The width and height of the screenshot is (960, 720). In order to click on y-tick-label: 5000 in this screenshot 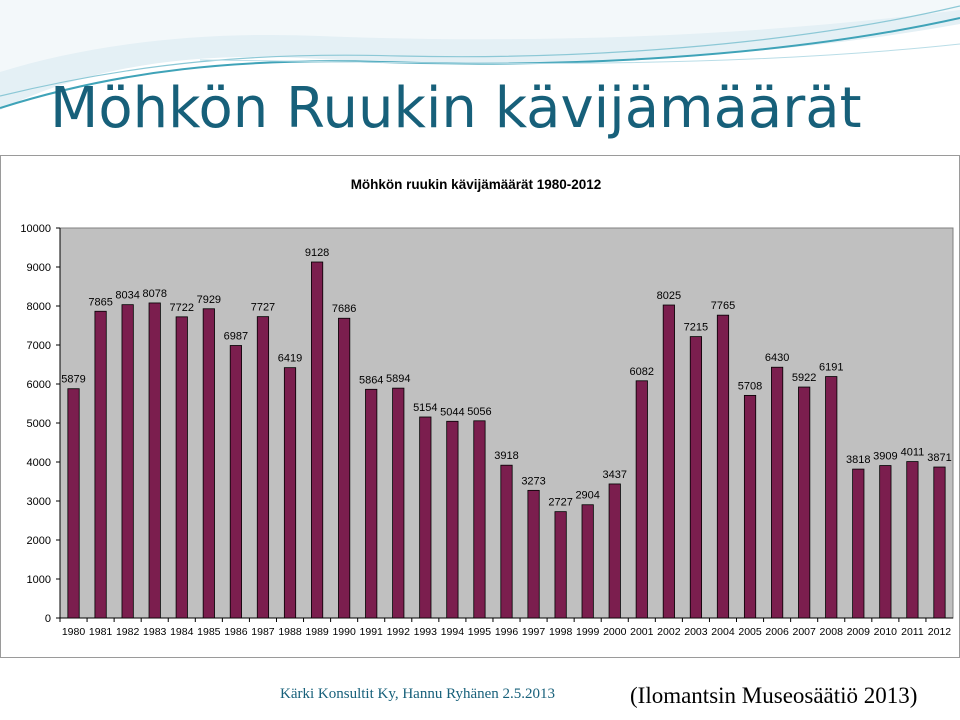, I will do `click(39, 424)`.